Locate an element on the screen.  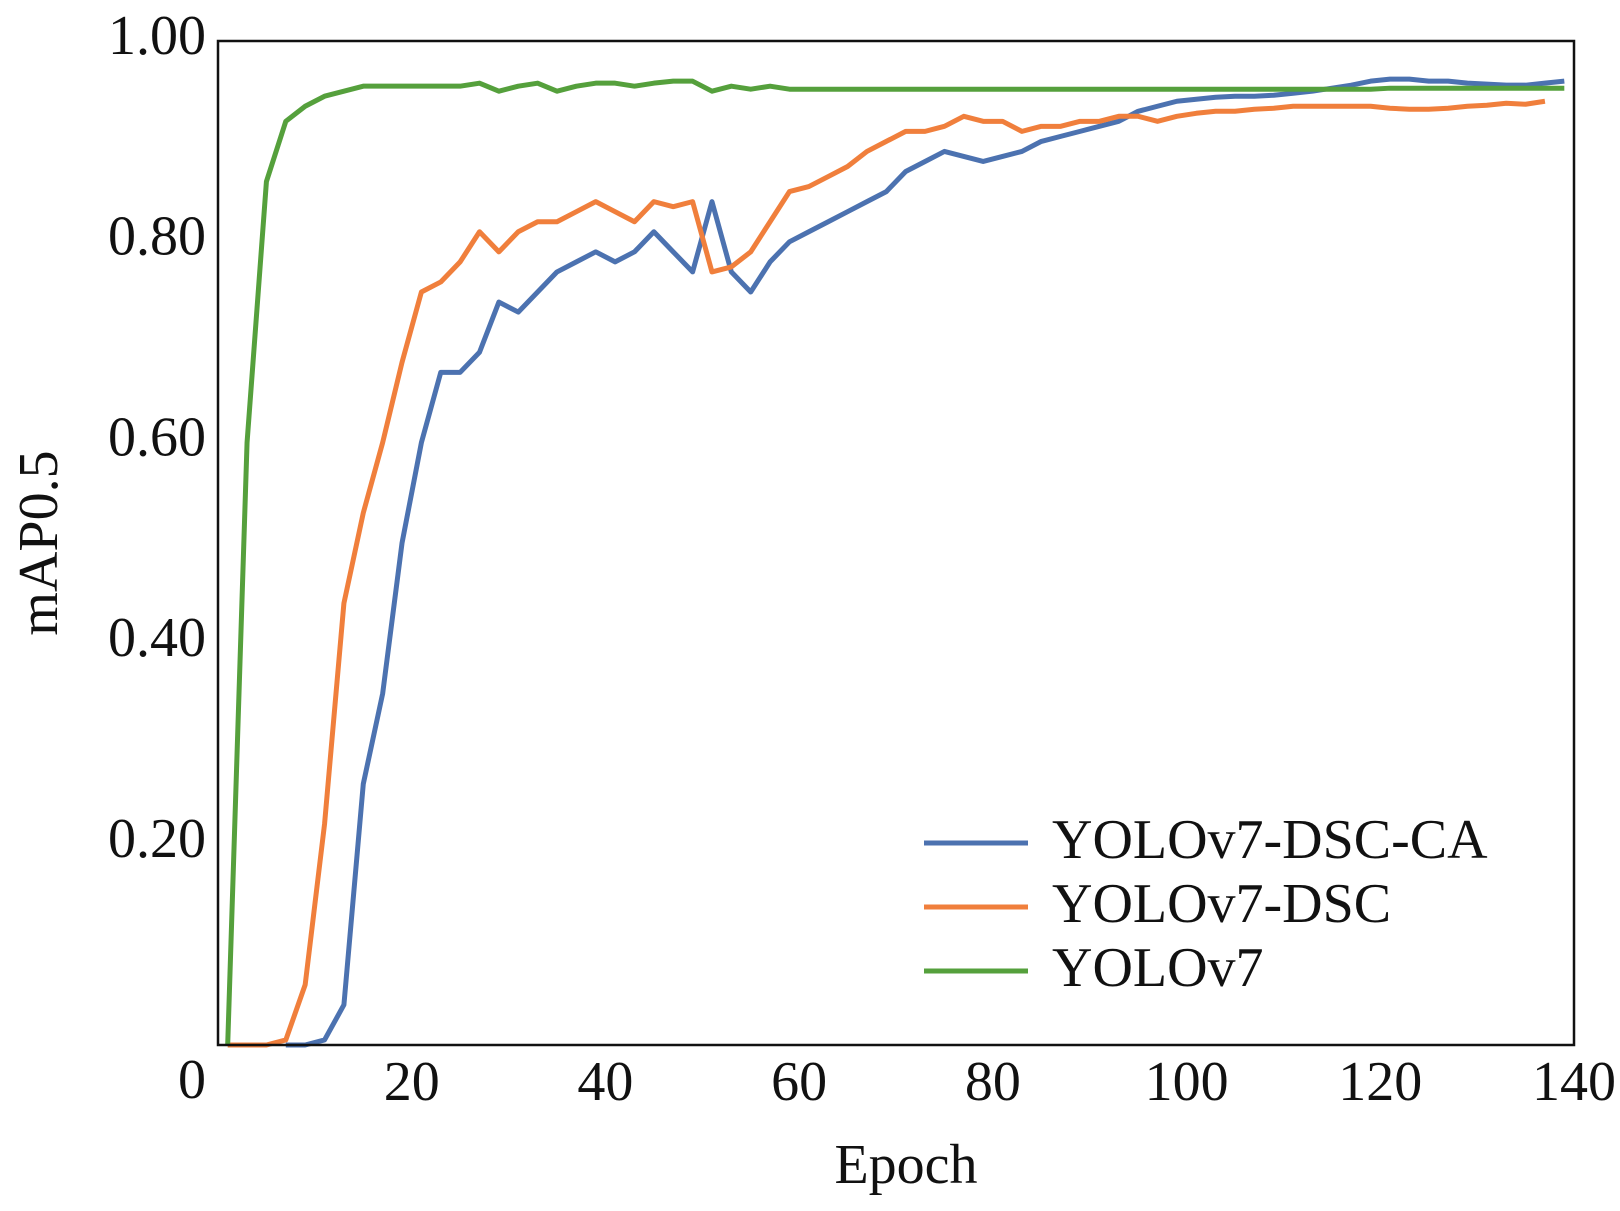
x-tick-label: 140 is located at coordinates (1574, 1082).